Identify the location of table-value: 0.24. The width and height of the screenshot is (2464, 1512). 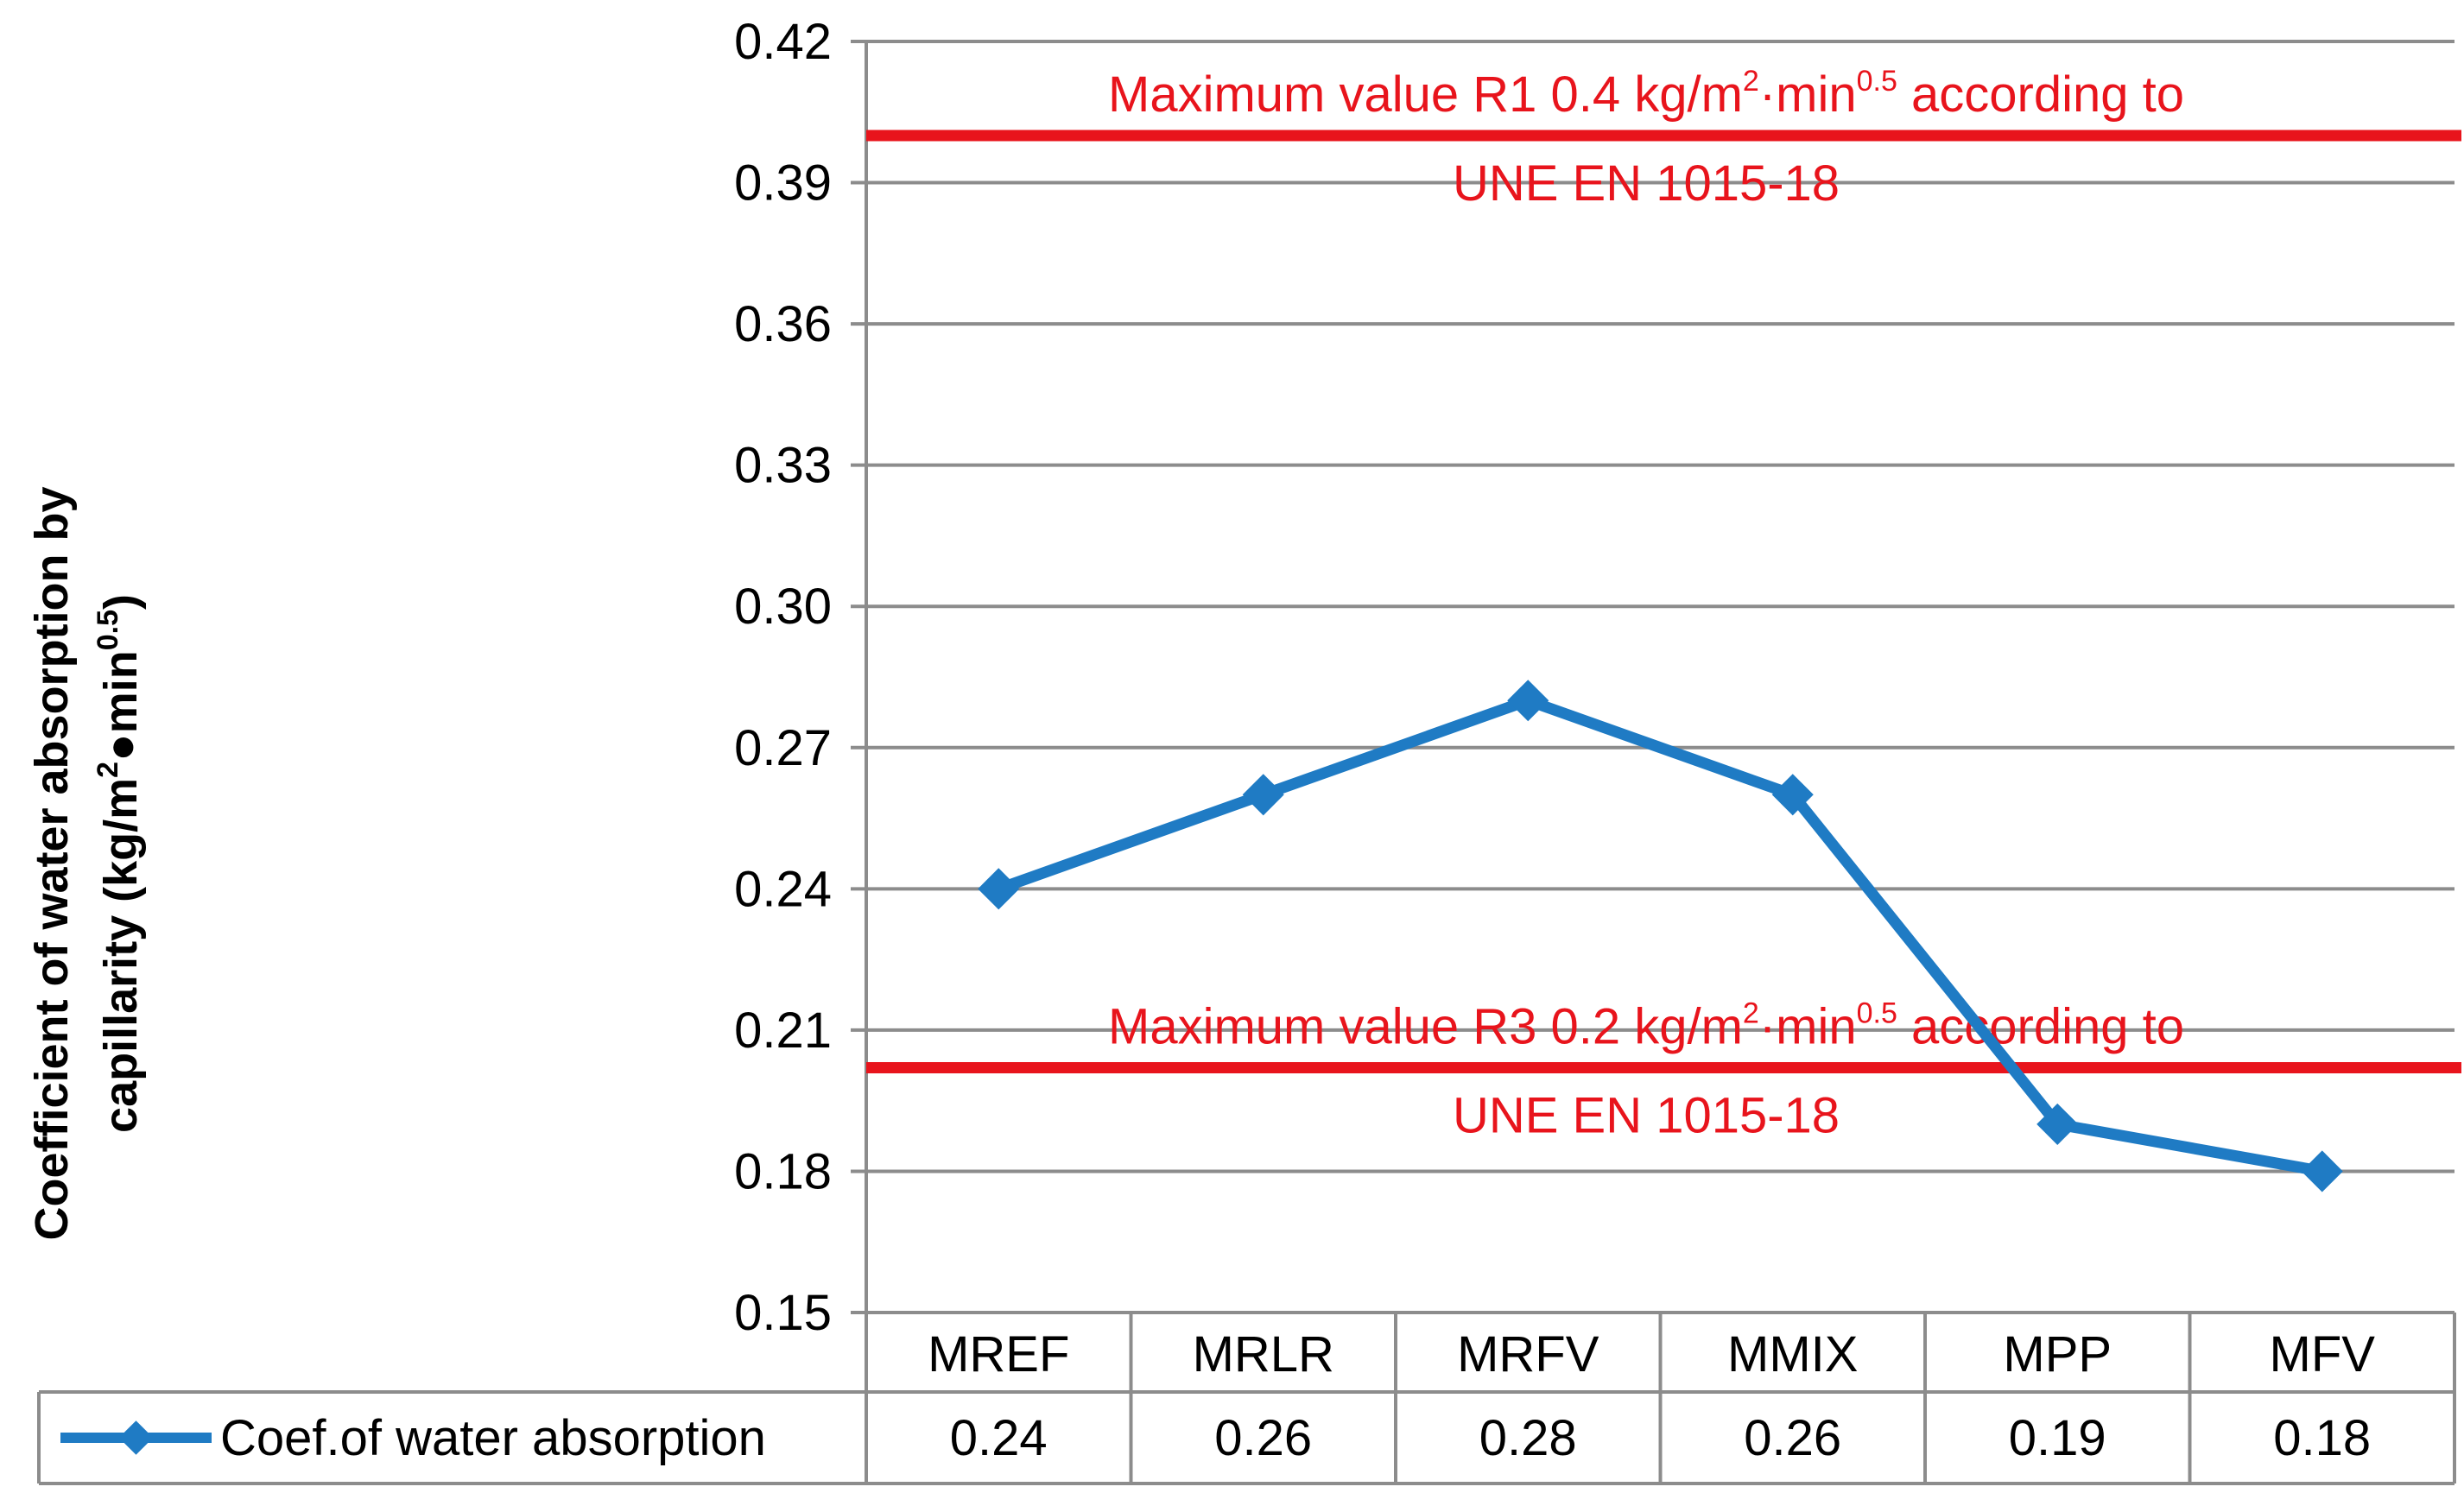
(999, 1438).